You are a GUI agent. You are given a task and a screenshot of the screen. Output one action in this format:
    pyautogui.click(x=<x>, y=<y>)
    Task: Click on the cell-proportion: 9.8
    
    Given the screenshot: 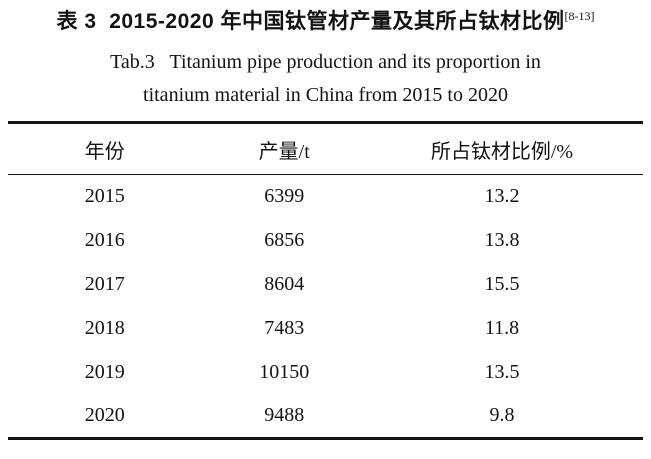 What is the action you would take?
    pyautogui.click(x=502, y=415)
    